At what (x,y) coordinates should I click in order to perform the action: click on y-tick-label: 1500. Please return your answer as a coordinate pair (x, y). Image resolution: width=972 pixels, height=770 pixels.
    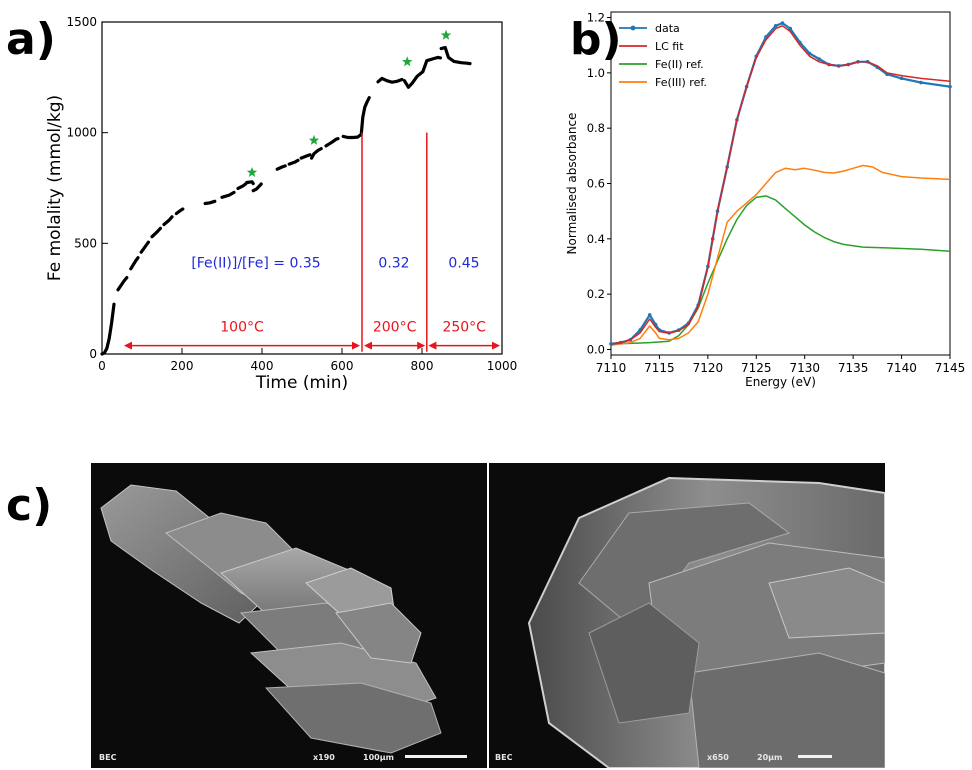
    Looking at the image, I should click on (81, 22).